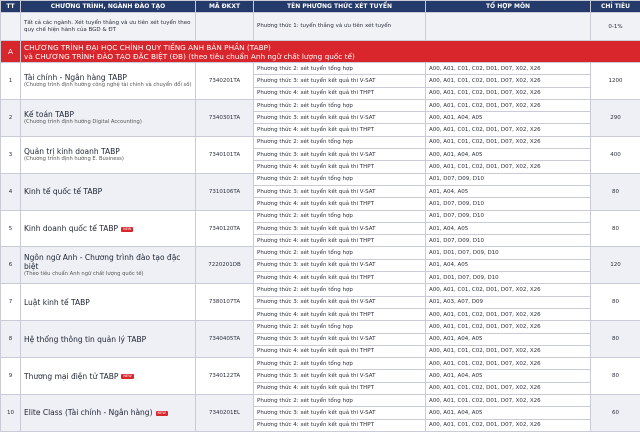 The height and width of the screenshot is (432, 640). I want to click on subject-combos: A01, A04, A05, so click(508, 228).